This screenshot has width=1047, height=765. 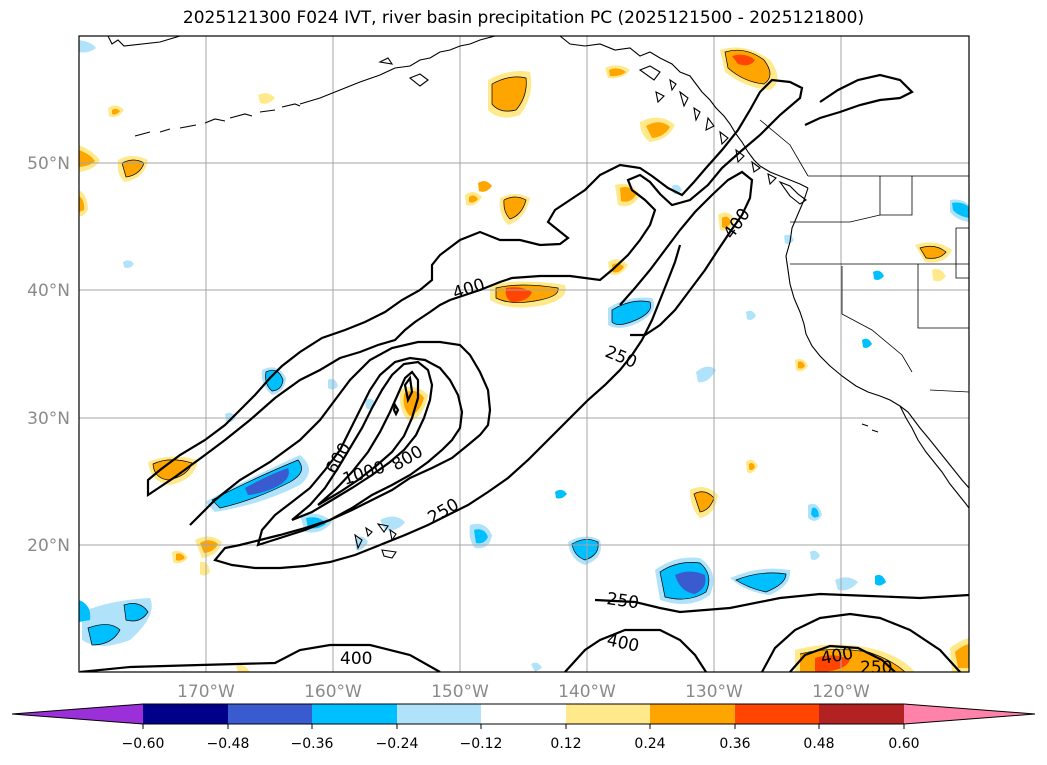 I want to click on ivt-label: 400, so click(x=356, y=659).